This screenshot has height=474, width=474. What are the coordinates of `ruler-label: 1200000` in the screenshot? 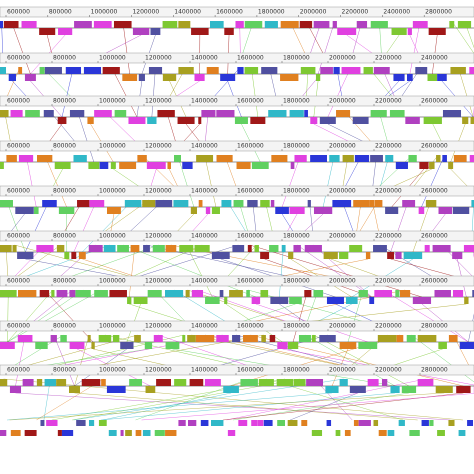 It's located at (158, 58).